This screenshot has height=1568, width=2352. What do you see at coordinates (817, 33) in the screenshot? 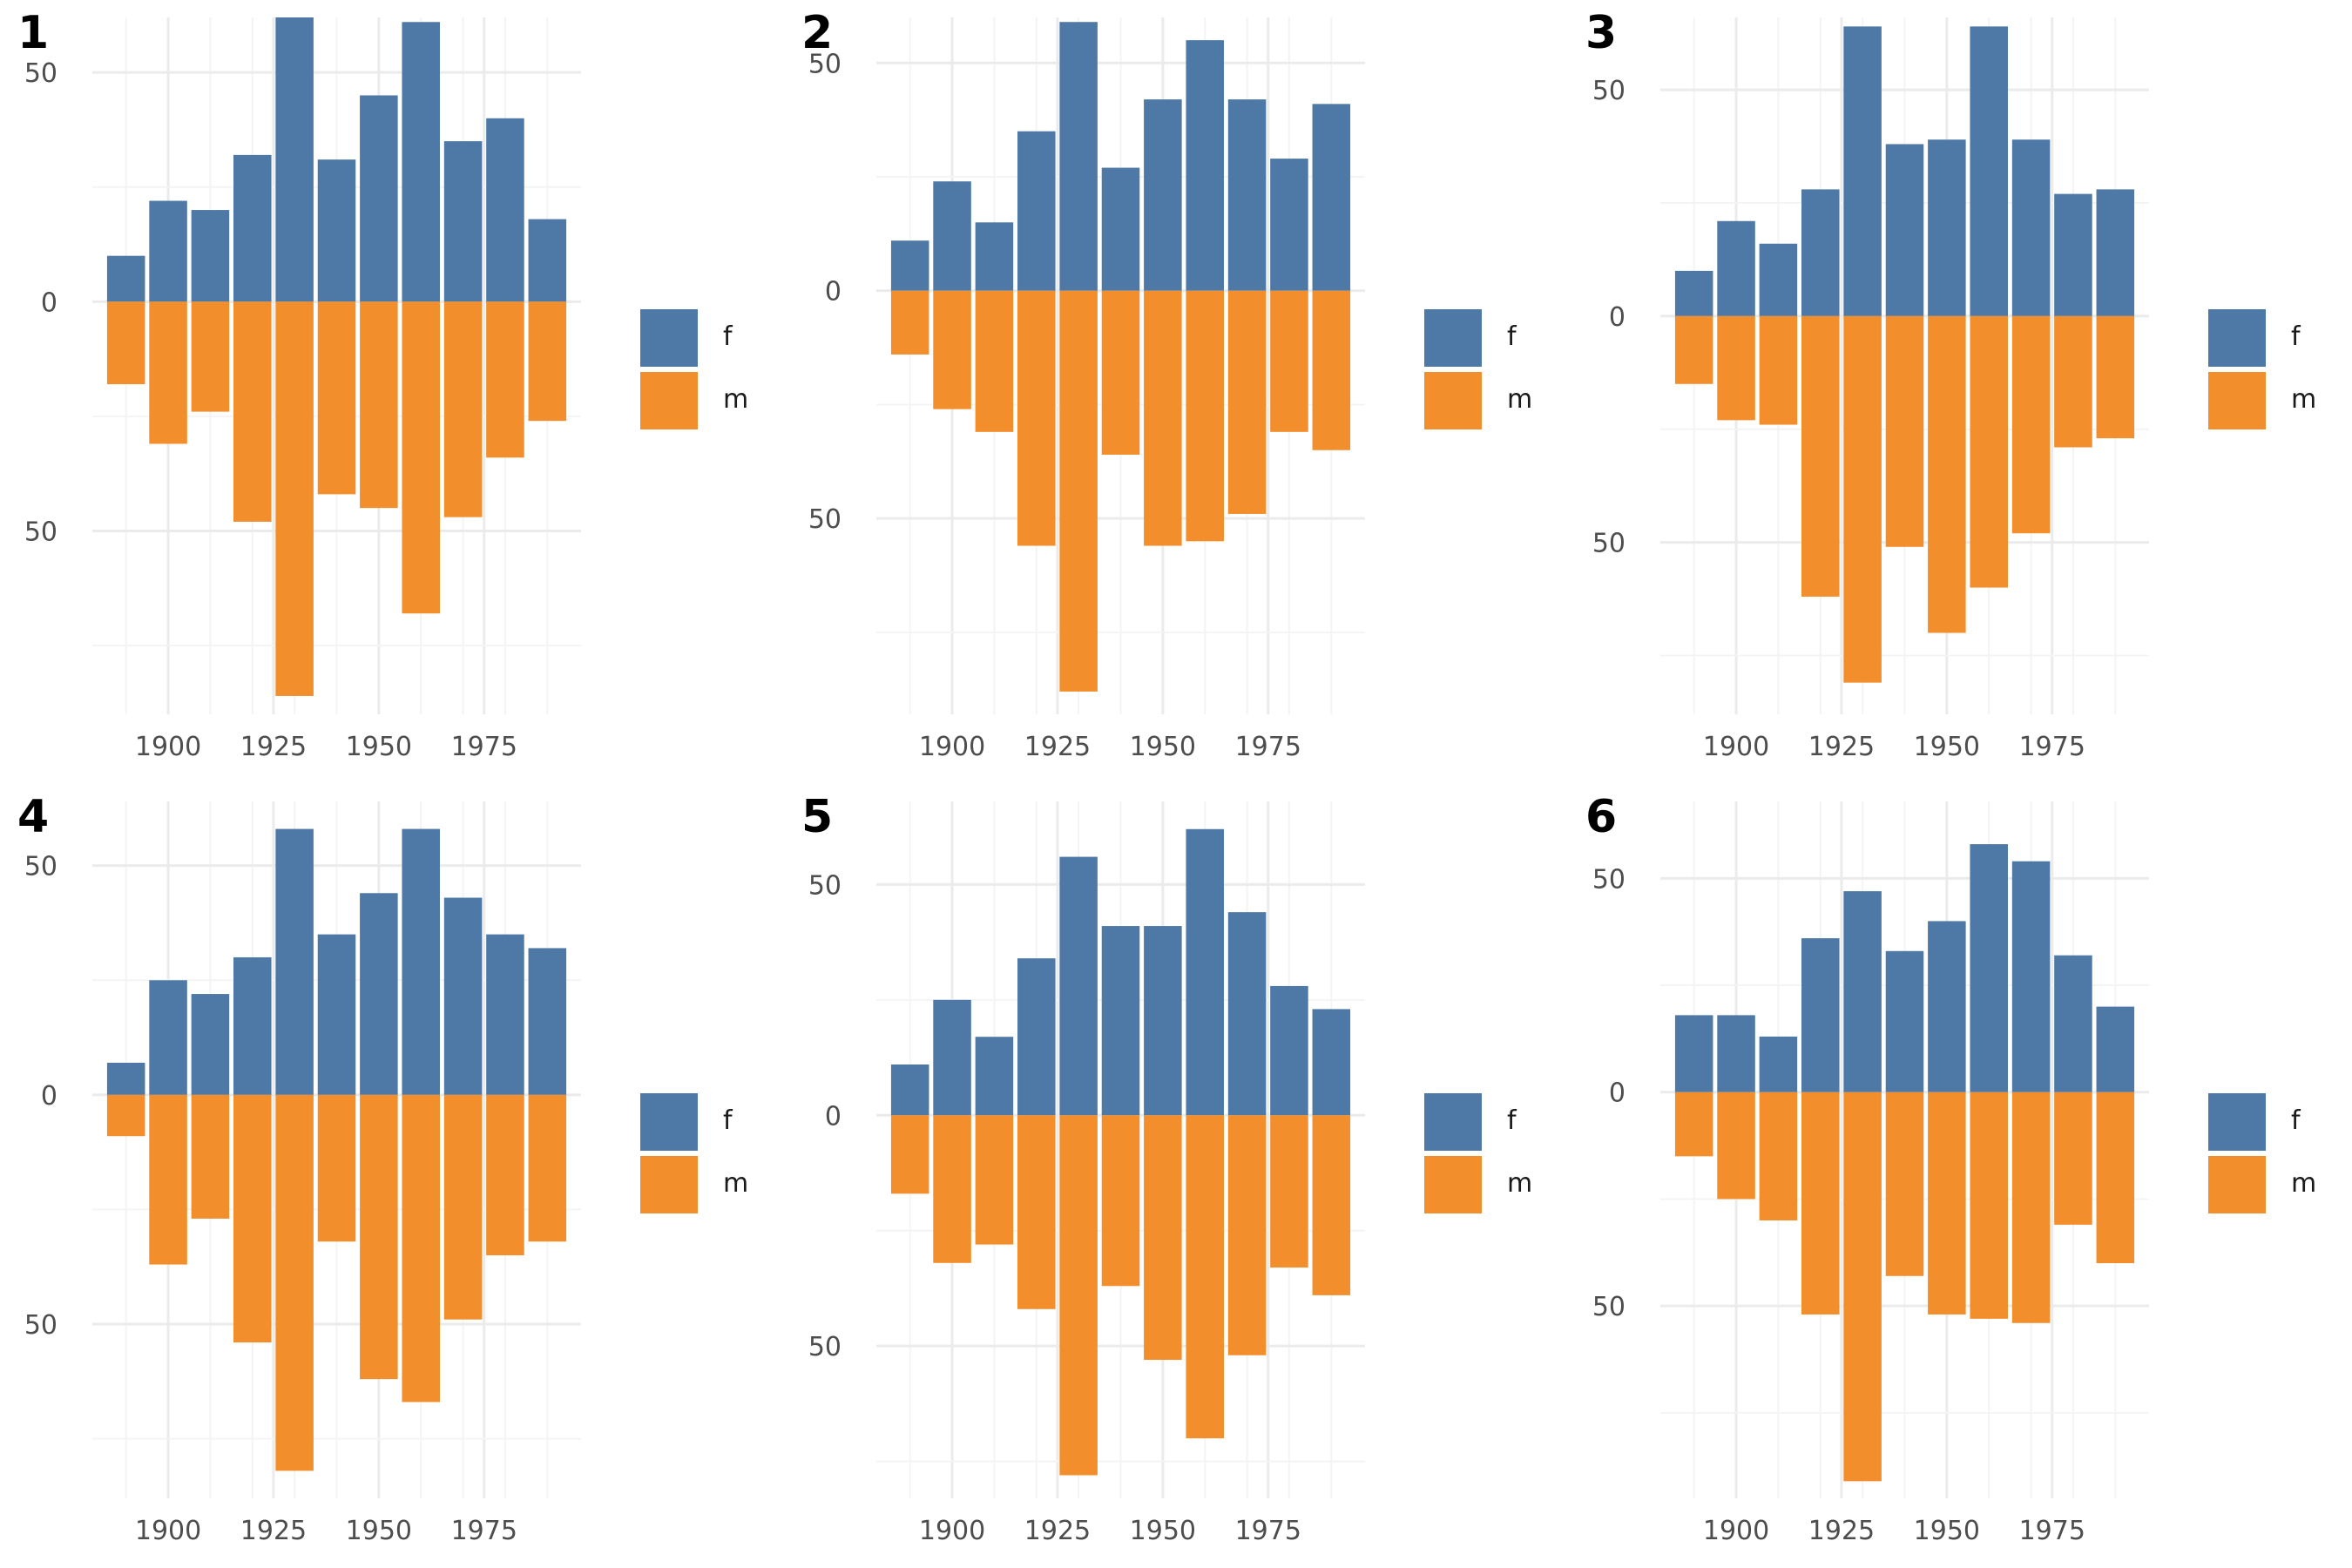
I see `panel-tag: 2` at bounding box center [817, 33].